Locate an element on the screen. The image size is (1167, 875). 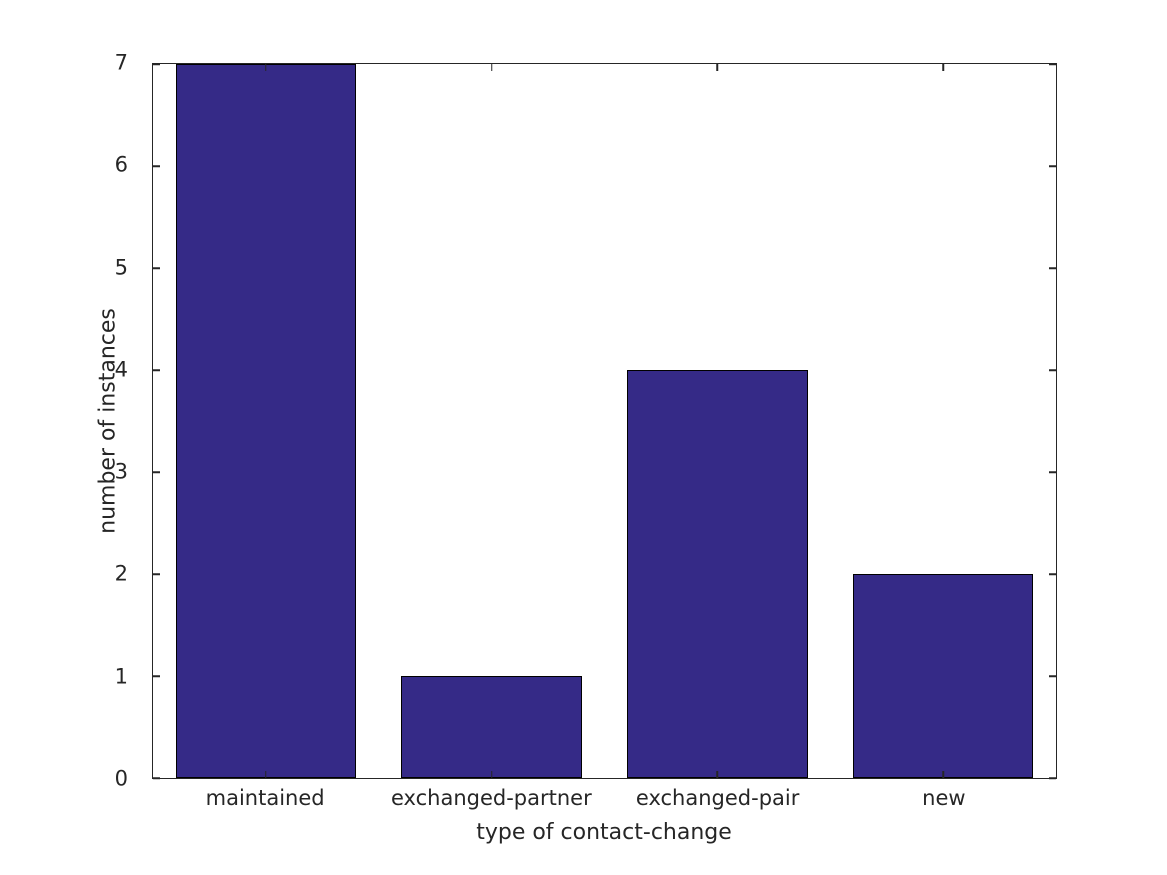
x-tick-label: maintained is located at coordinates (265, 798).